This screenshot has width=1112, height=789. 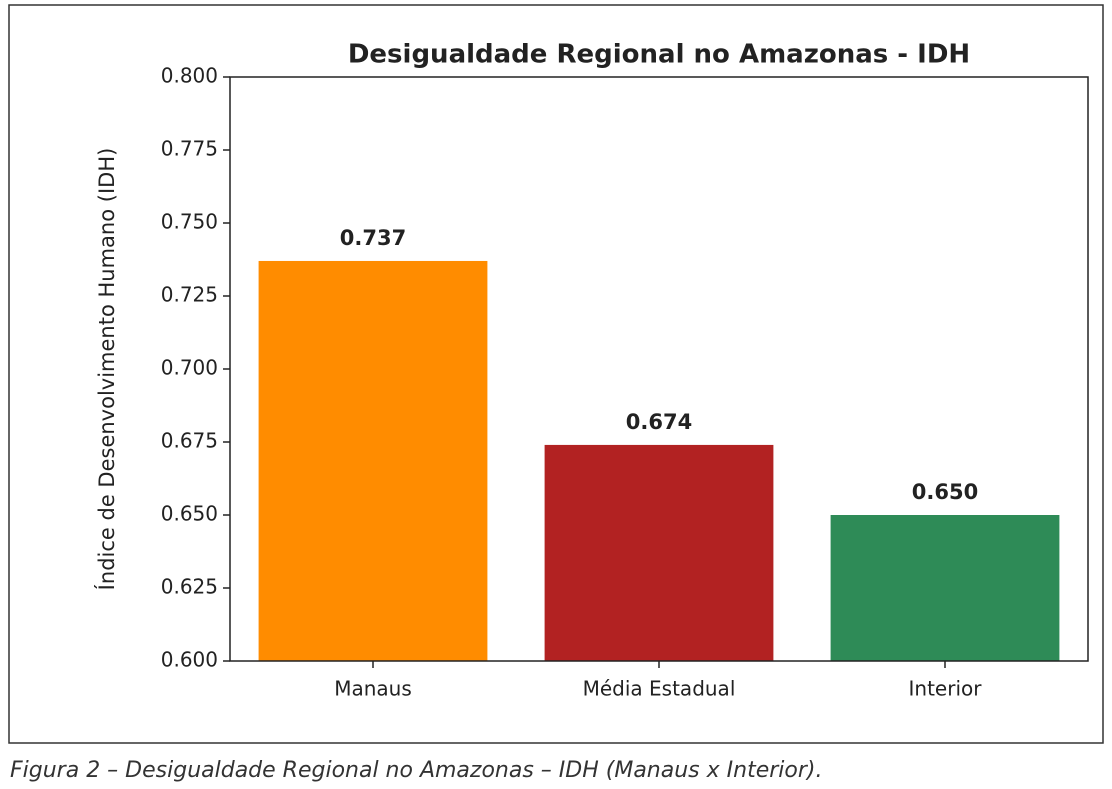 What do you see at coordinates (189, 660) in the screenshot?
I see `y-tick-label: 0.600` at bounding box center [189, 660].